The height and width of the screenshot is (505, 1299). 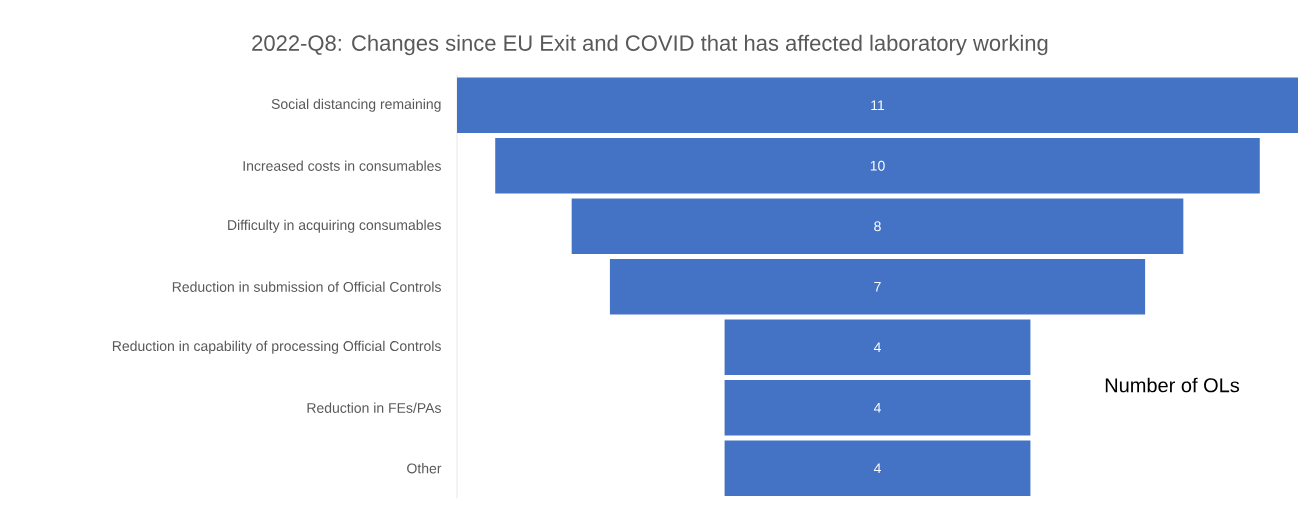 What do you see at coordinates (878, 105) in the screenshot?
I see `data-label: 11` at bounding box center [878, 105].